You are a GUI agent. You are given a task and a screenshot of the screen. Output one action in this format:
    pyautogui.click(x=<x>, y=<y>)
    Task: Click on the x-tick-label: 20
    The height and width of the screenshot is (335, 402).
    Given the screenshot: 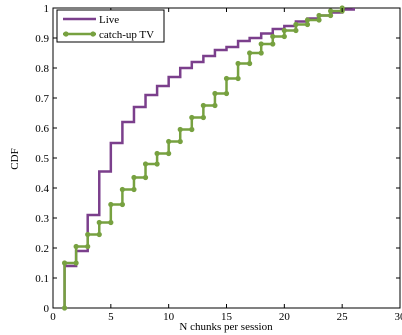 What is the action you would take?
    pyautogui.click(x=285, y=317)
    